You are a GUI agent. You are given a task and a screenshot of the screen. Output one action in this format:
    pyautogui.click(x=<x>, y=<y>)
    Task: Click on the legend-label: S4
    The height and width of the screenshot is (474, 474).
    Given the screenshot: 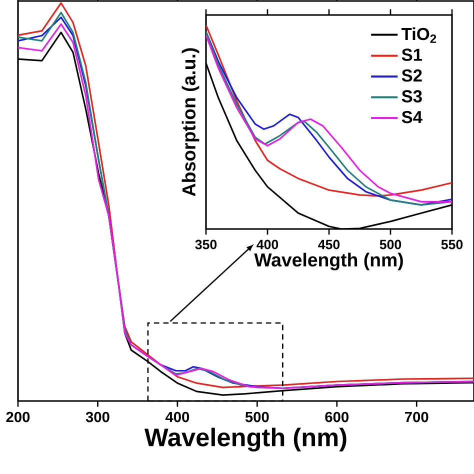 What is the action you would take?
    pyautogui.click(x=412, y=117)
    